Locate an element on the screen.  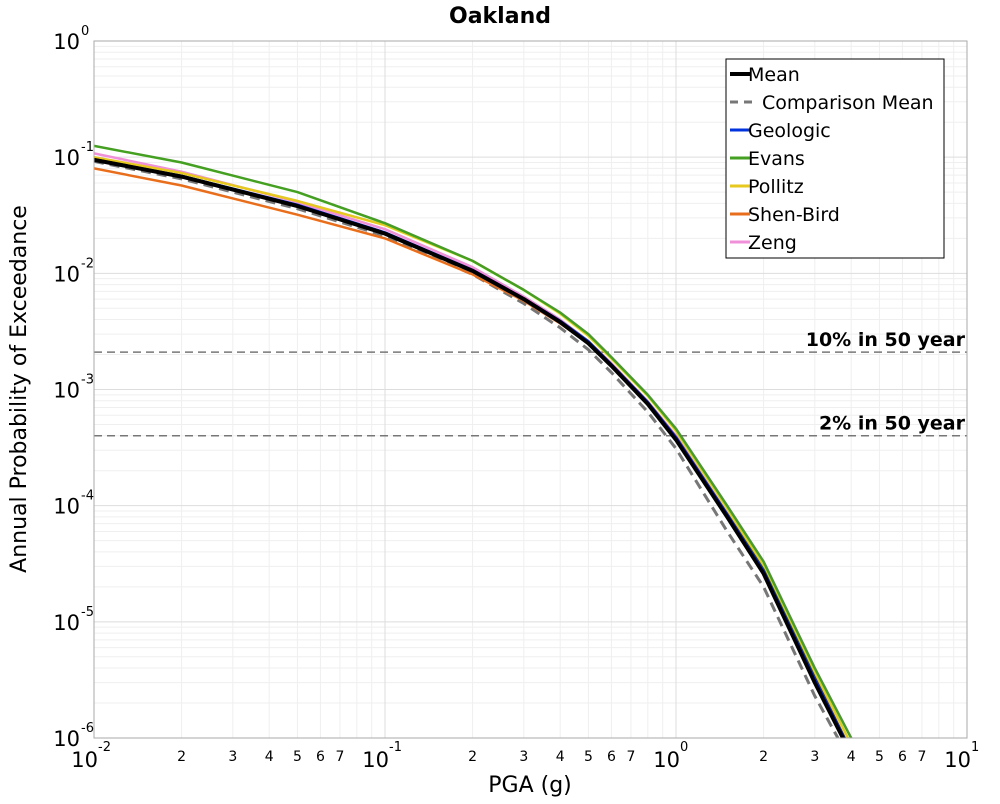
legend-label-evans: Evans is located at coordinates (776, 159).